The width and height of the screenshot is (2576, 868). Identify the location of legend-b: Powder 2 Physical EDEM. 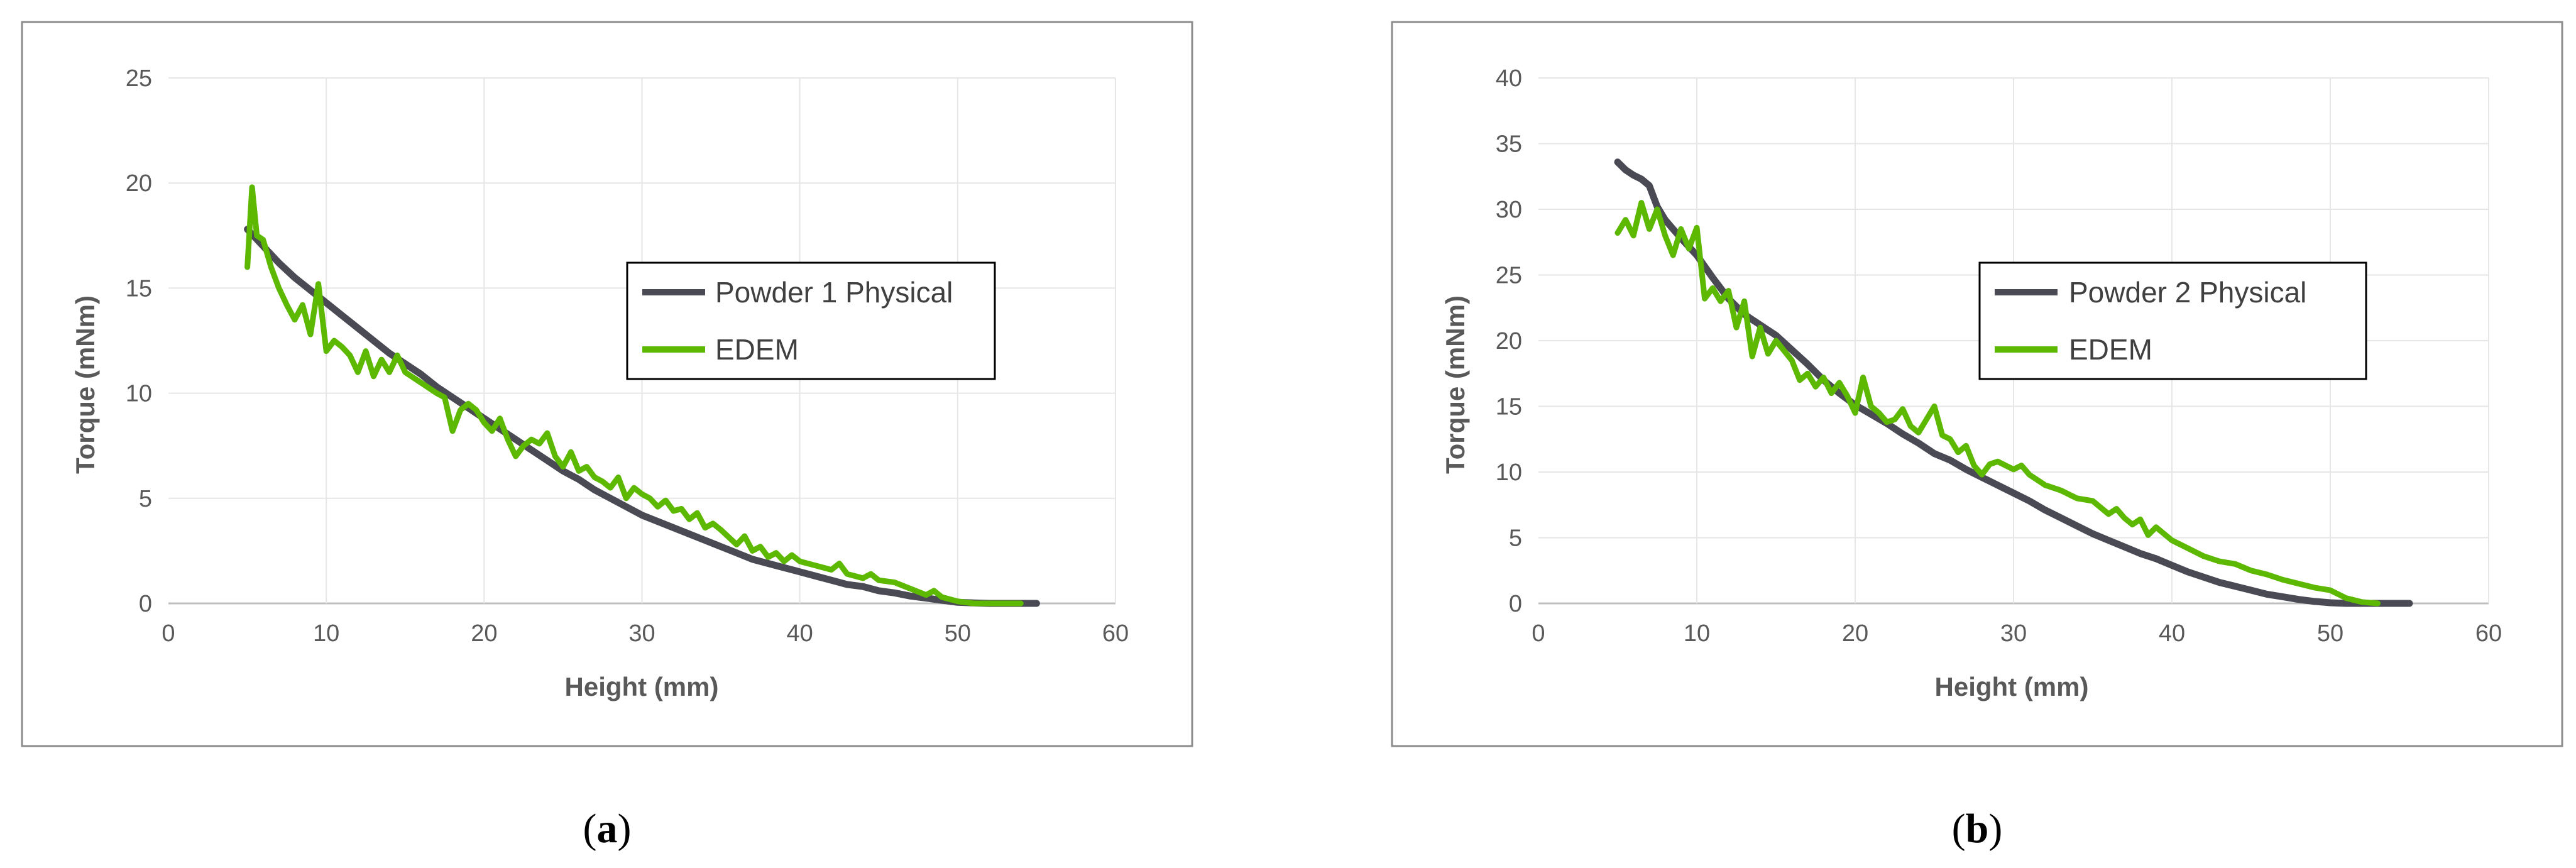
(2172, 321).